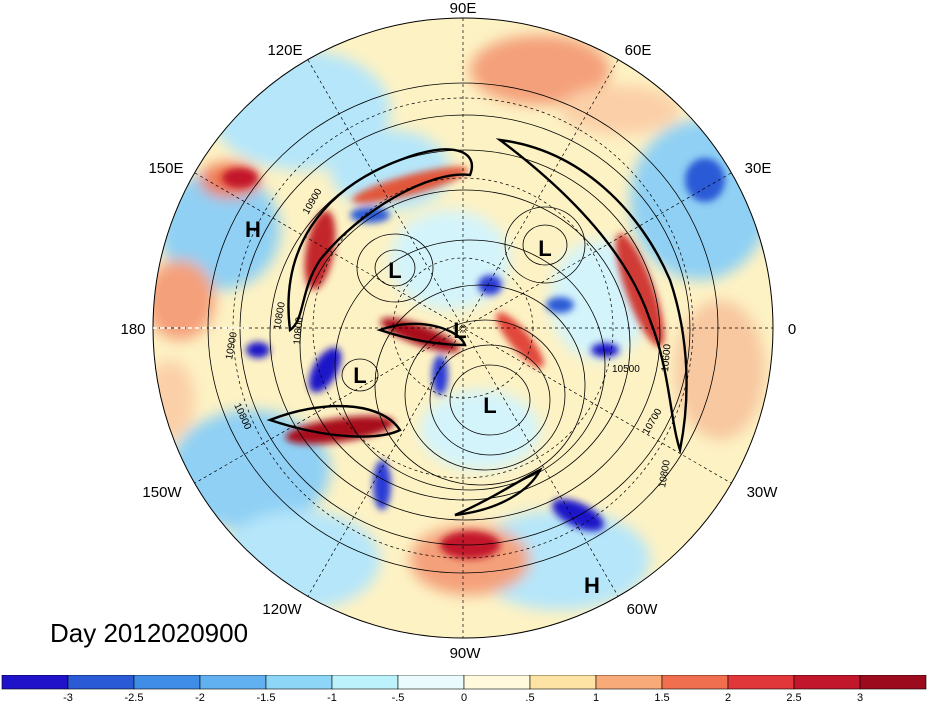 The width and height of the screenshot is (928, 702). I want to click on lon-label-150e: 150E, so click(165, 168).